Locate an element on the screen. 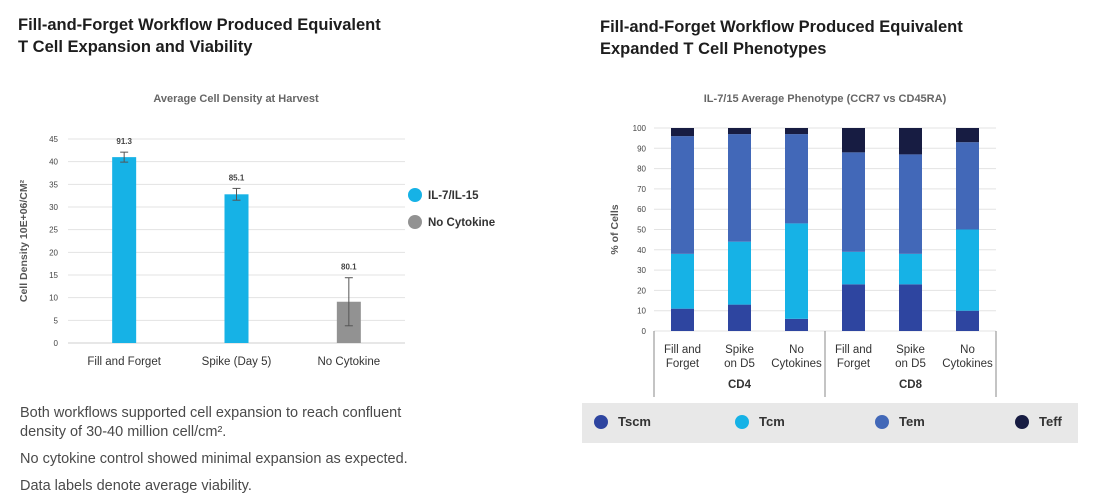 This screenshot has height=504, width=1102. density-y-tick-label: 40 is located at coordinates (53, 162).